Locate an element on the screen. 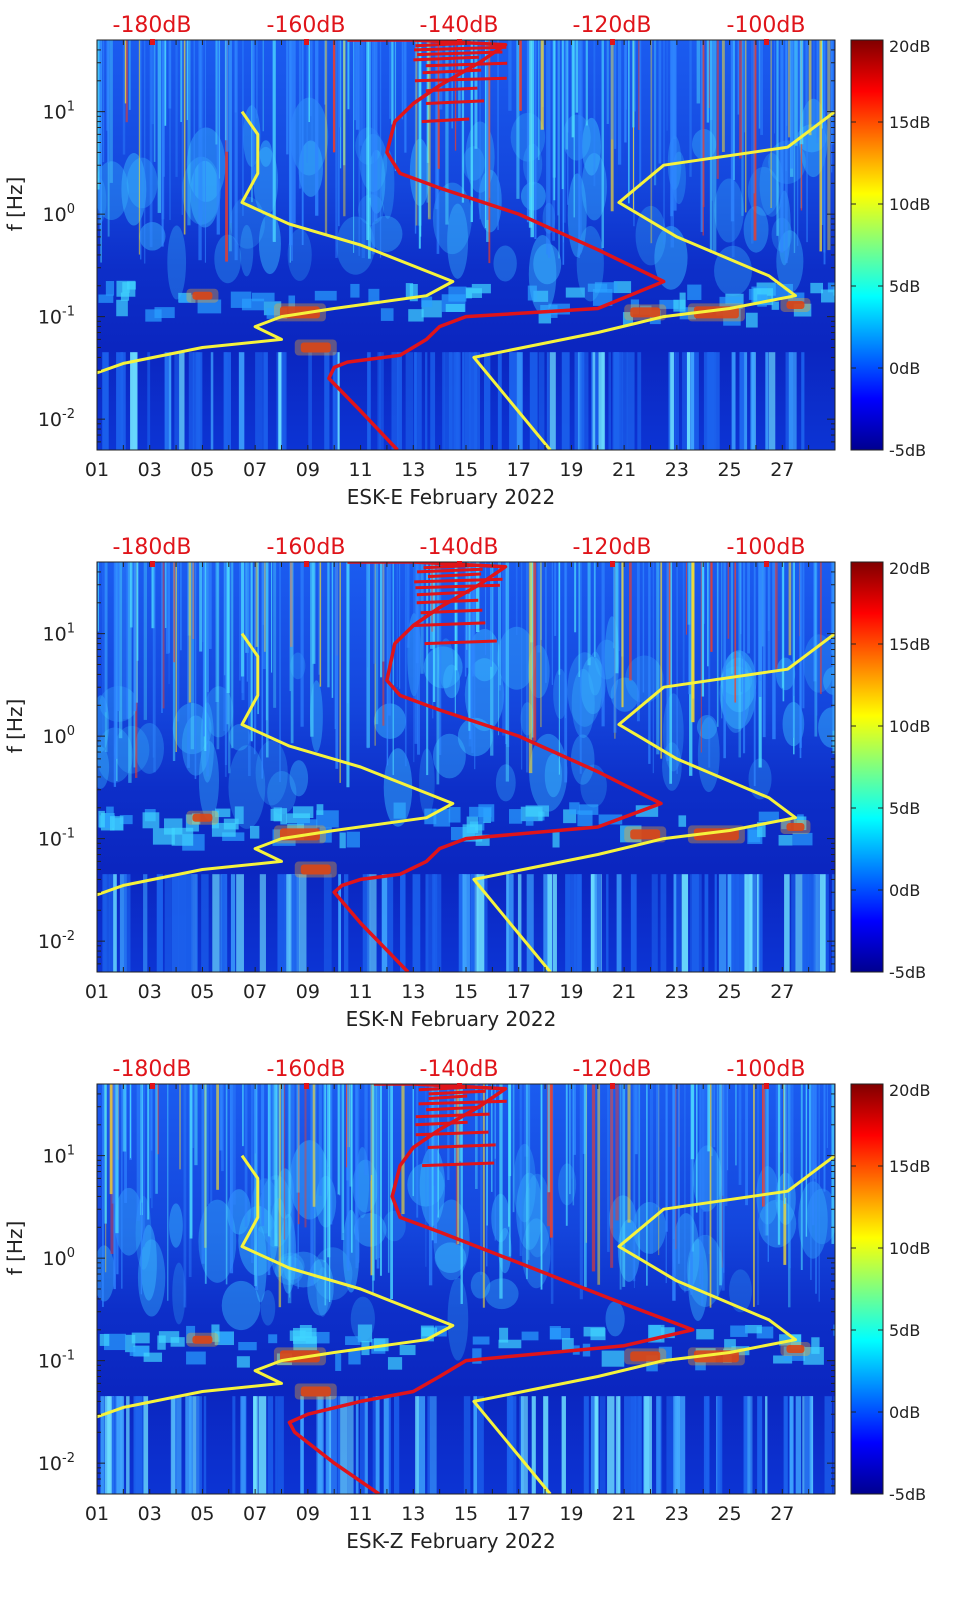  colorbar-tick-label: -5dB is located at coordinates (907, 972).